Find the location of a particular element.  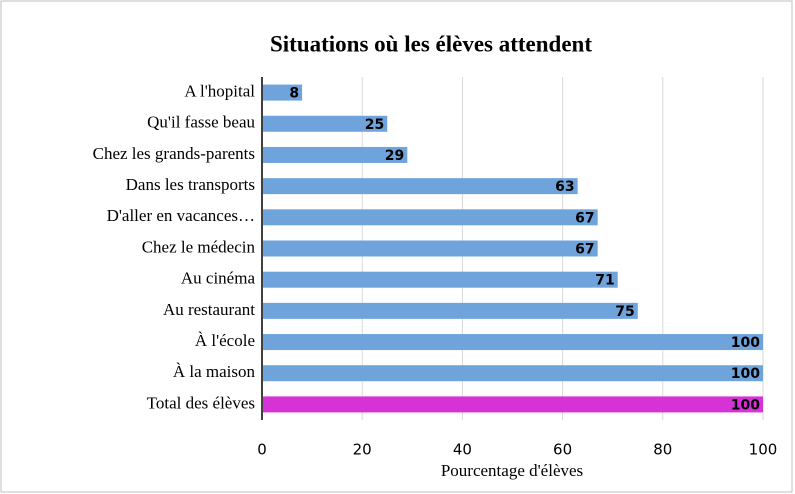

x-tick-label: 60 is located at coordinates (562, 450).